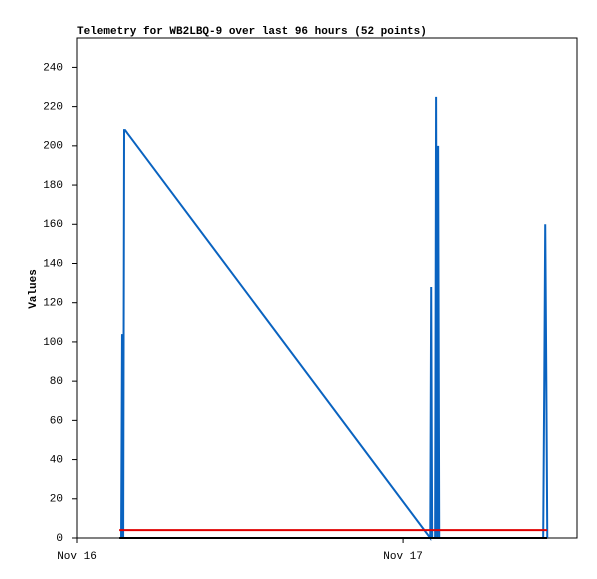 The image size is (597, 579). Describe the element at coordinates (56, 500) in the screenshot. I see `y-tick-label: 20` at that location.